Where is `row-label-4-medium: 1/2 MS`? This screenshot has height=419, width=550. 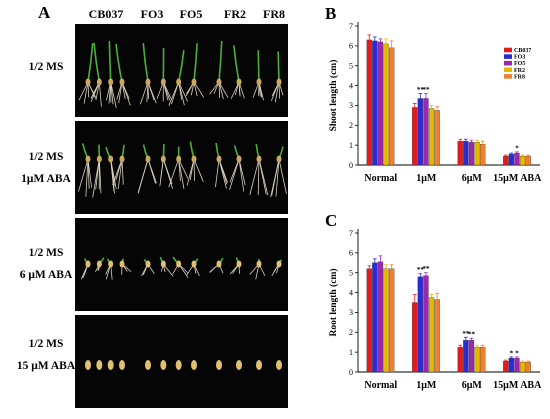
row-label-4-medium: 1/2 MS is located at coordinates (46, 344).